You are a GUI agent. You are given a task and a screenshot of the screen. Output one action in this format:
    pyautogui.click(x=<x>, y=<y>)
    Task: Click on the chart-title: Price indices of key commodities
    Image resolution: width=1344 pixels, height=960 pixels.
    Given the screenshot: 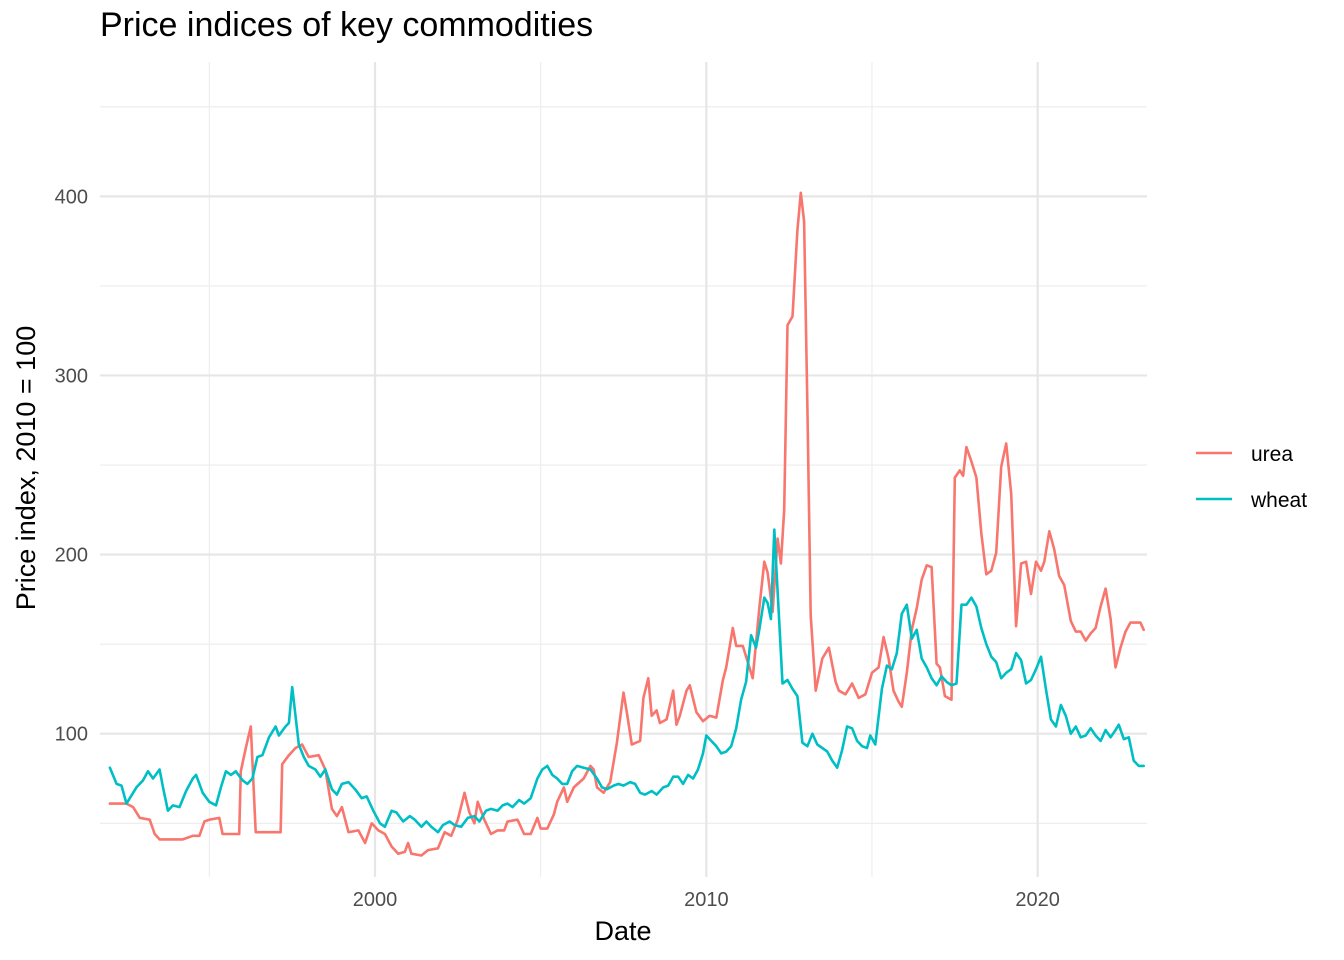 What is the action you would take?
    pyautogui.click(x=347, y=25)
    